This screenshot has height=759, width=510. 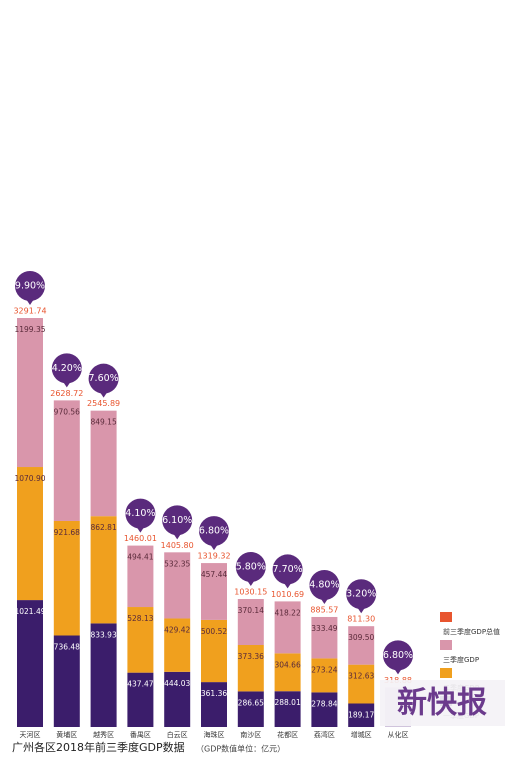 What do you see at coordinates (140, 684) in the screenshot?
I see `value-label: 437.47` at bounding box center [140, 684].